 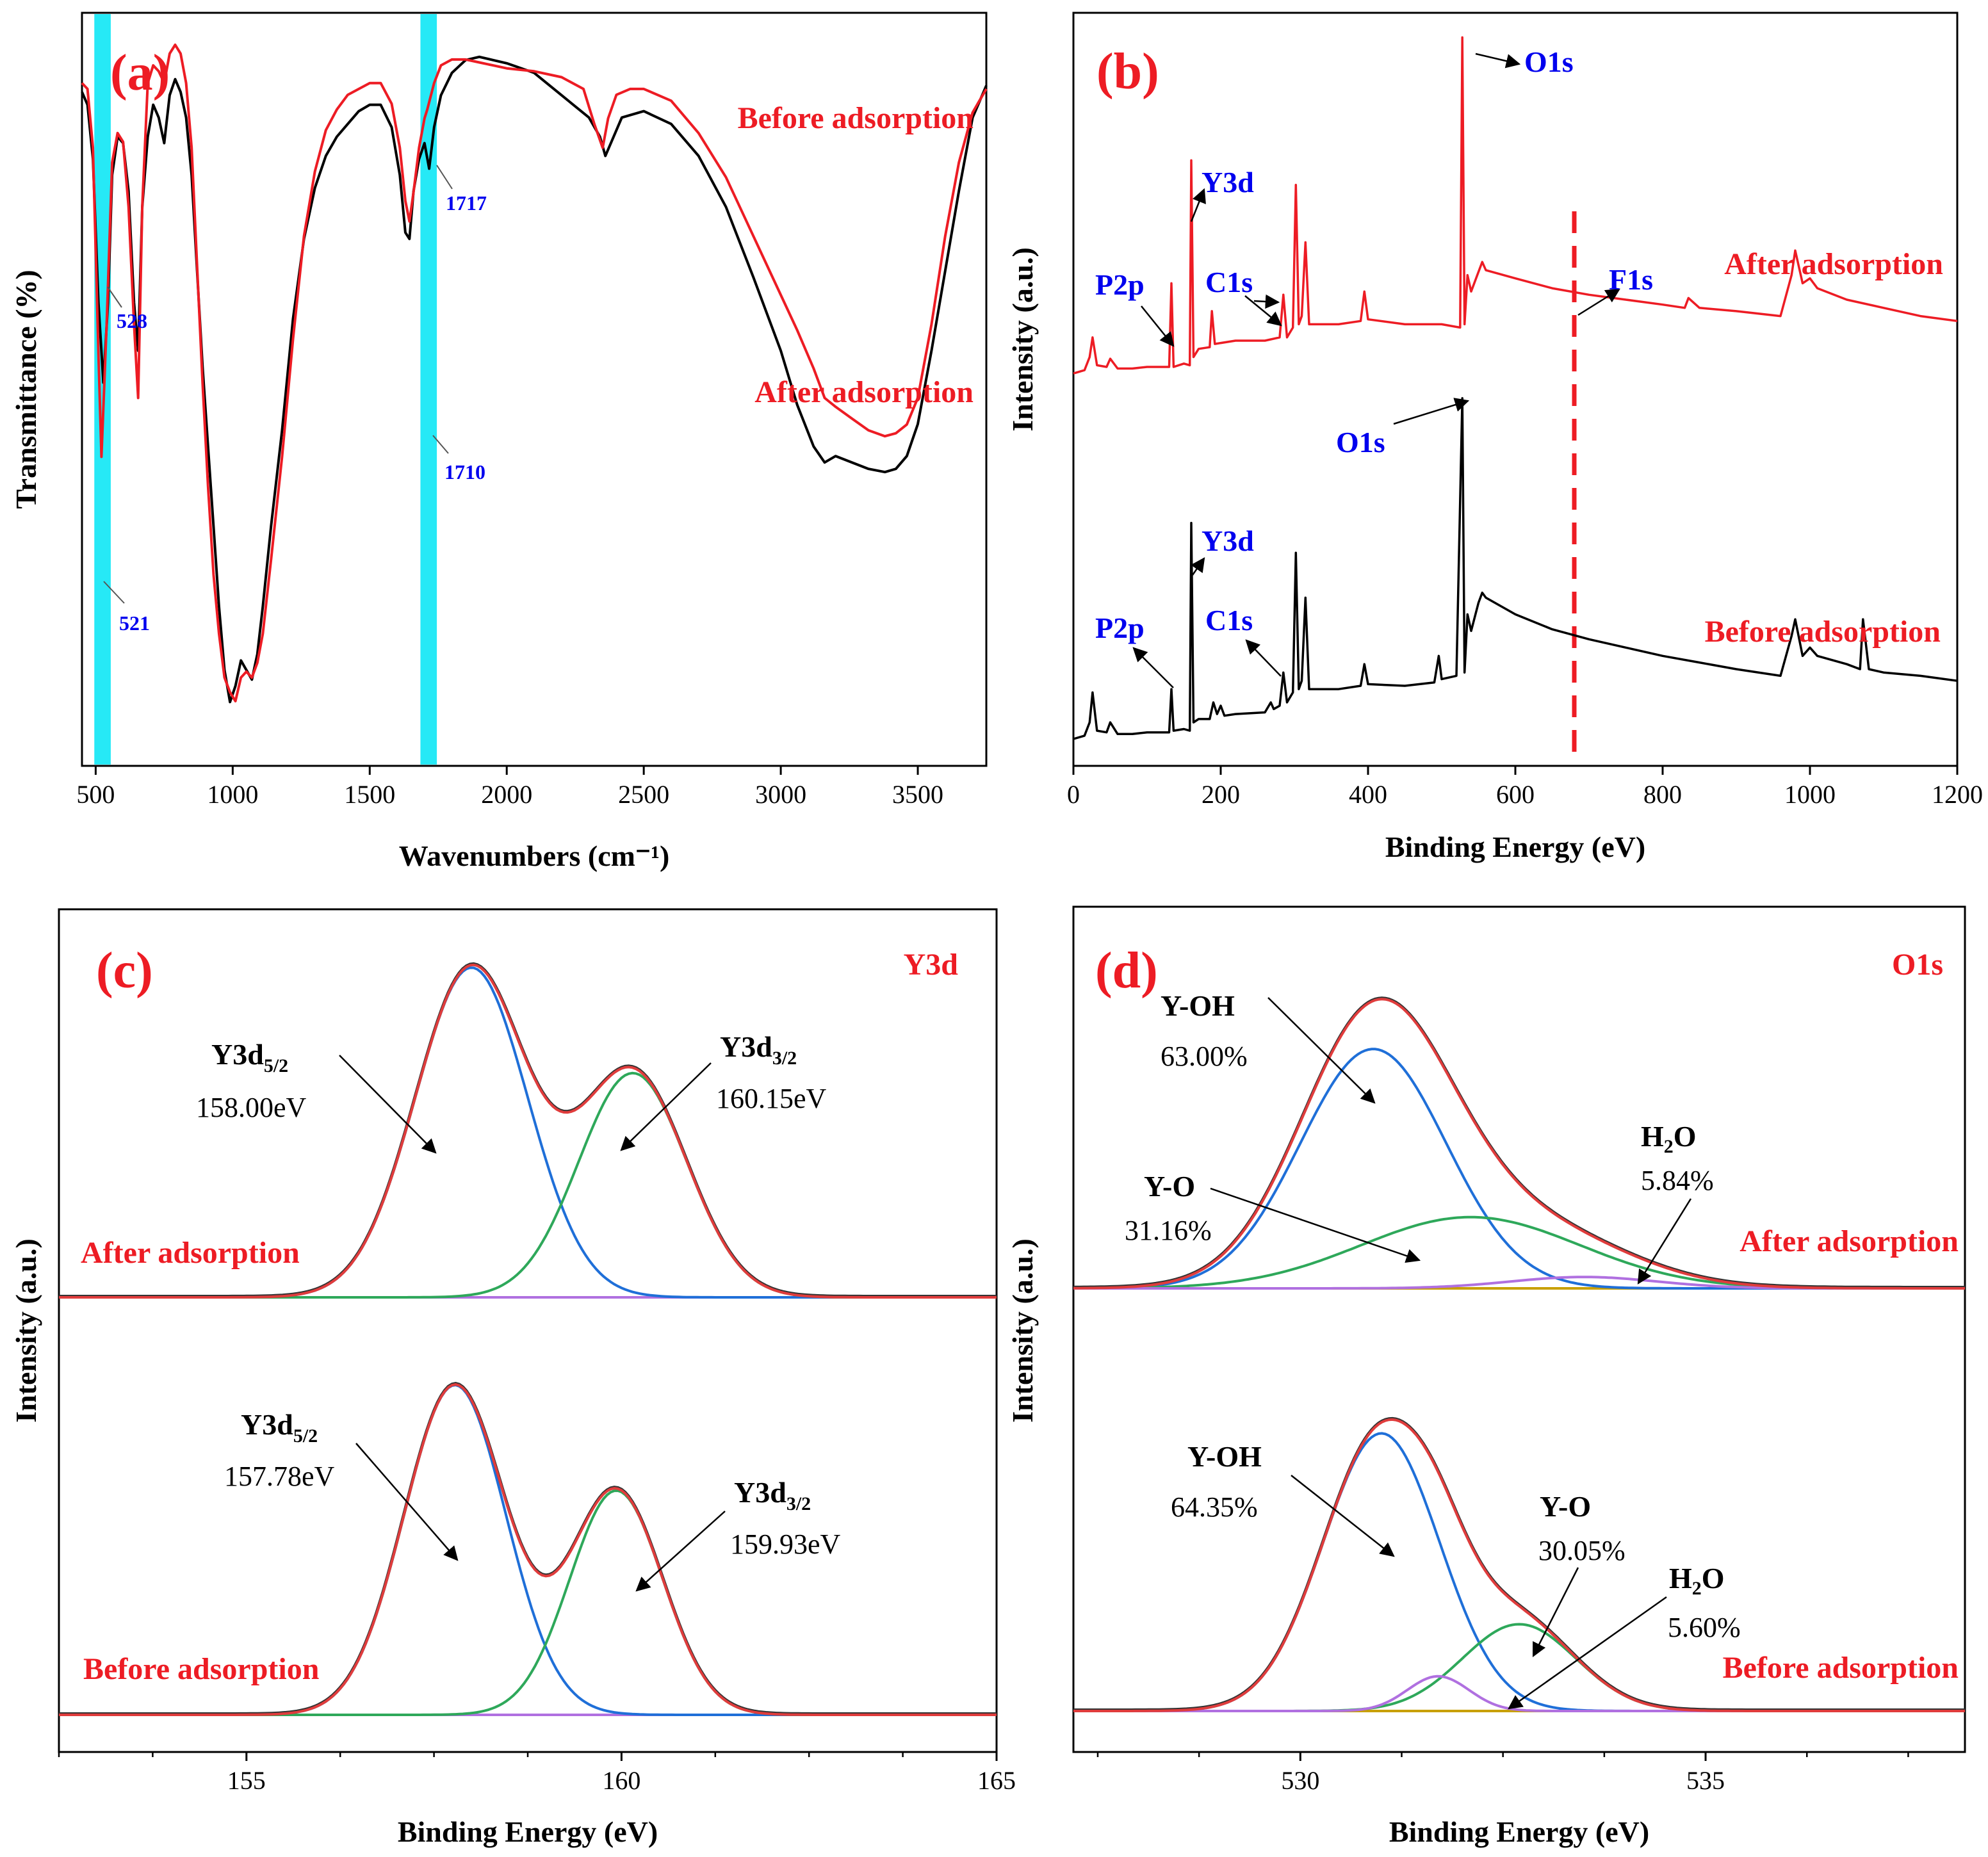 I want to click on x-tick-label: 535, so click(x=1705, y=1780).